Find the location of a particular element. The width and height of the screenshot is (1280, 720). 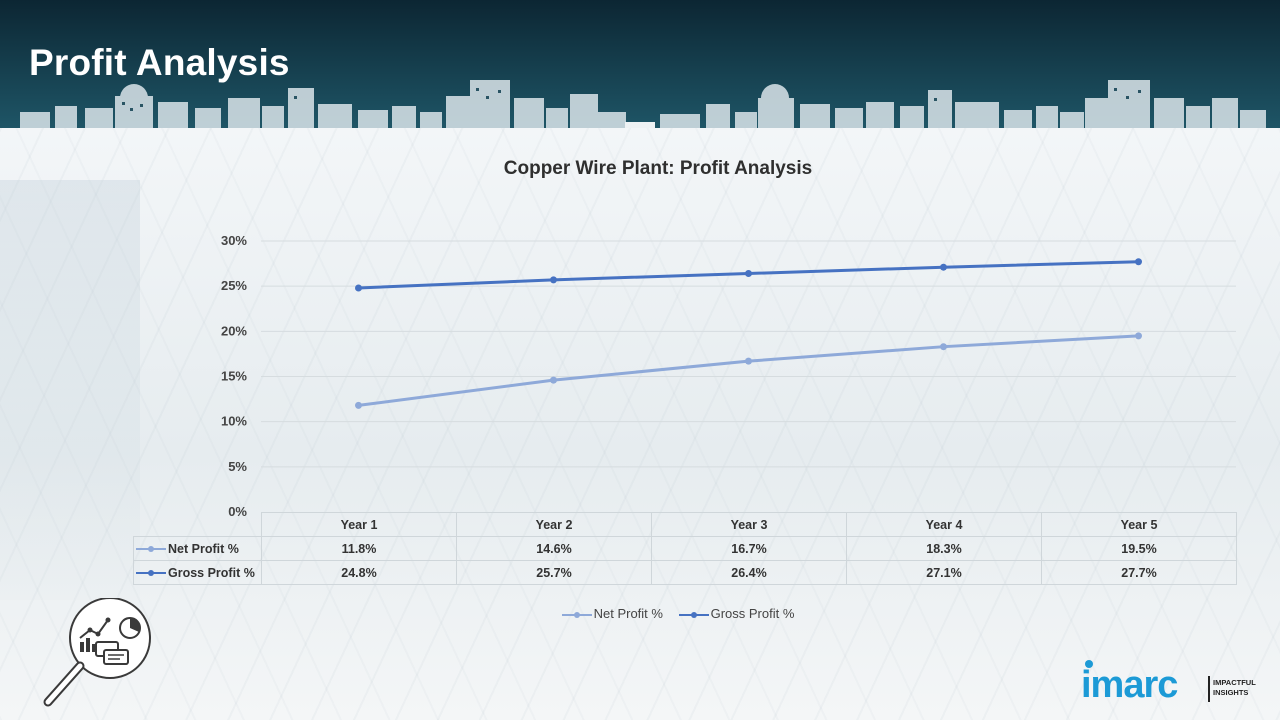

table-header-year-1: Year 1 is located at coordinates (359, 524).